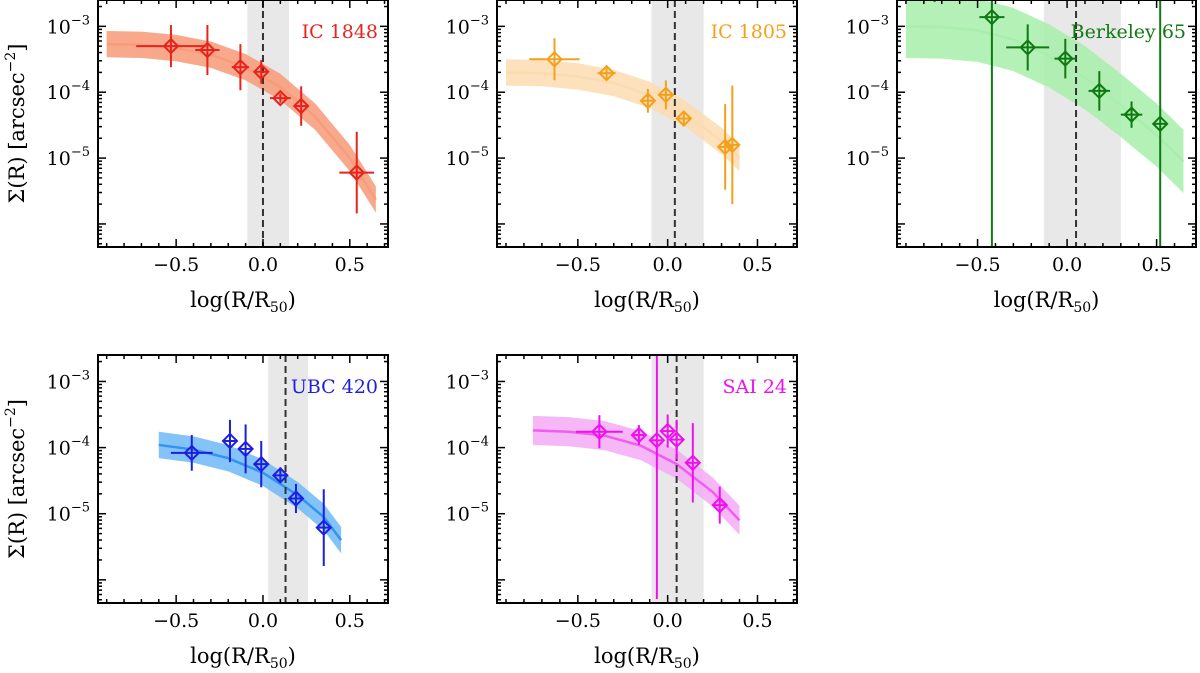 This screenshot has height=673, width=1200. I want to click on y-axis-label: Σ(R) [arcsec−2], so click(16, 479).